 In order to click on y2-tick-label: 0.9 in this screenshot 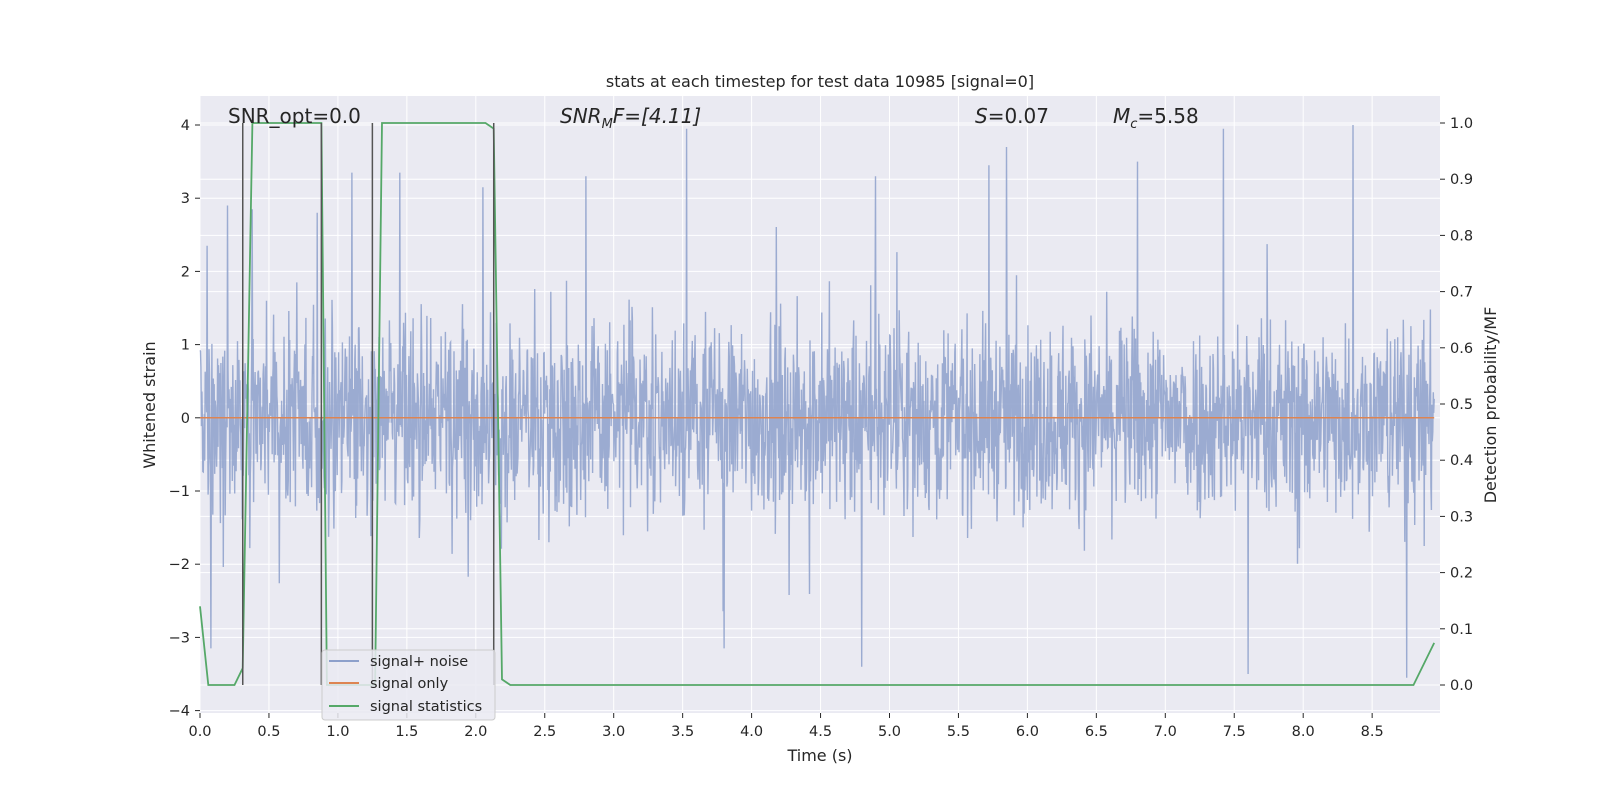, I will do `click(1461, 180)`.